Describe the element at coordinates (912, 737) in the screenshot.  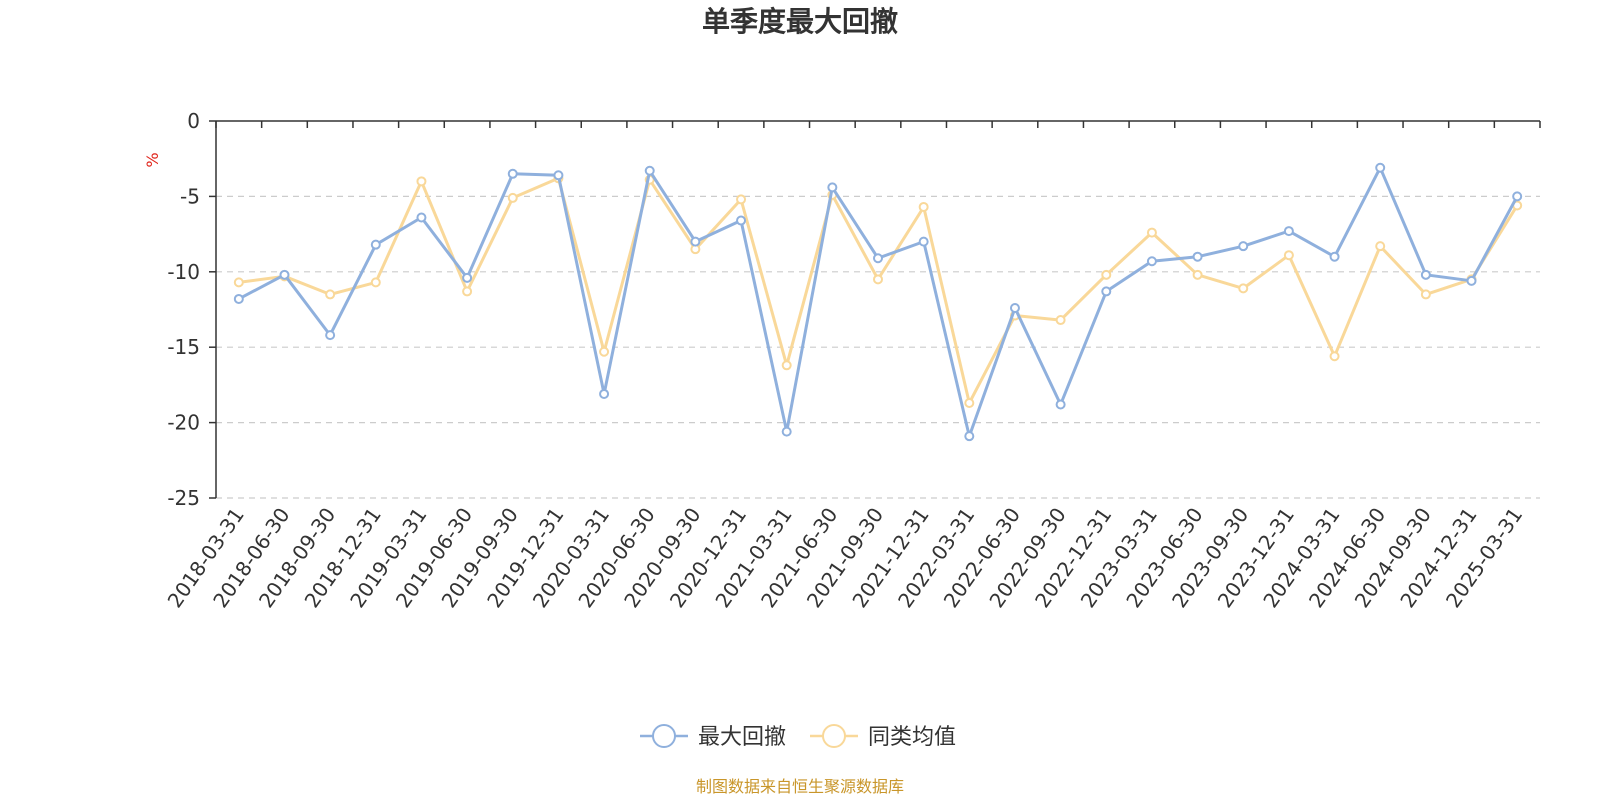
I see `legend-label: 同类均值` at that location.